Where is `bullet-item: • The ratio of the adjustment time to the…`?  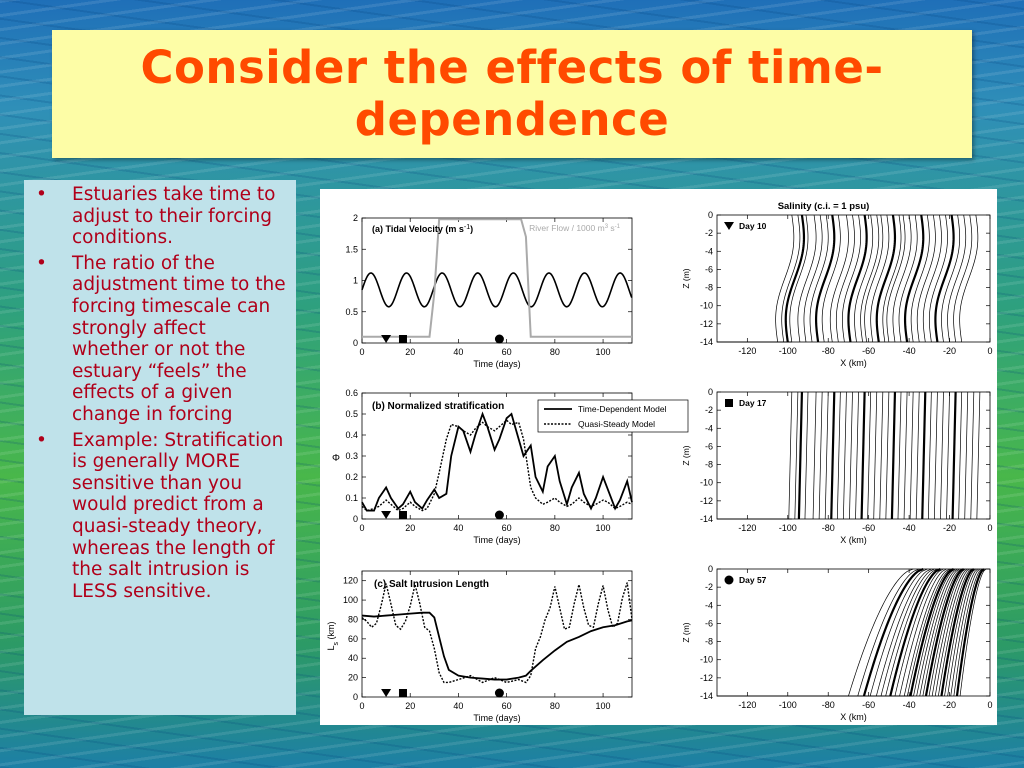 bullet-item: • The ratio of the adjustment time to the… is located at coordinates (158, 339).